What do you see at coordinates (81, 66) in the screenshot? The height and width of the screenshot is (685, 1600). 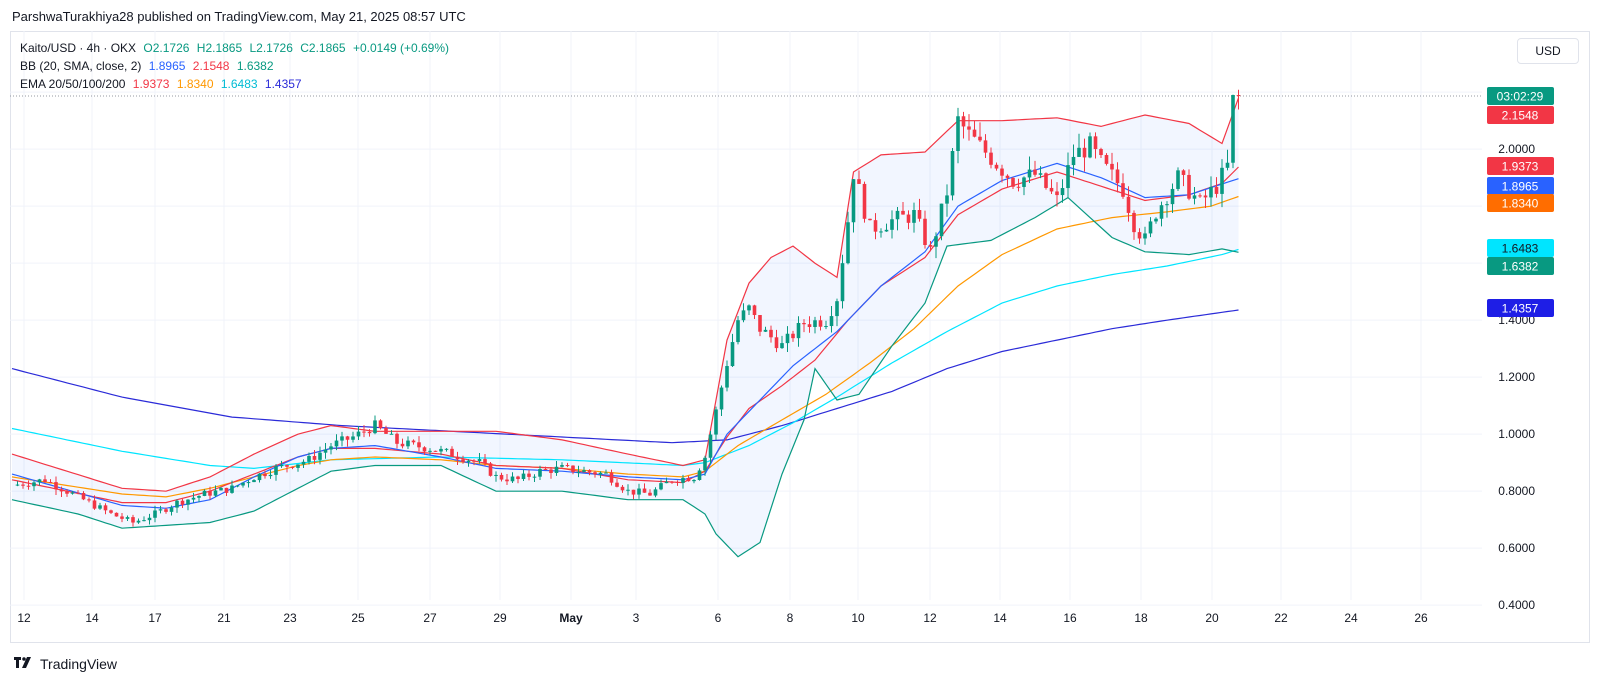 I see `bb-label: BB (20, SMA, close, 2)` at bounding box center [81, 66].